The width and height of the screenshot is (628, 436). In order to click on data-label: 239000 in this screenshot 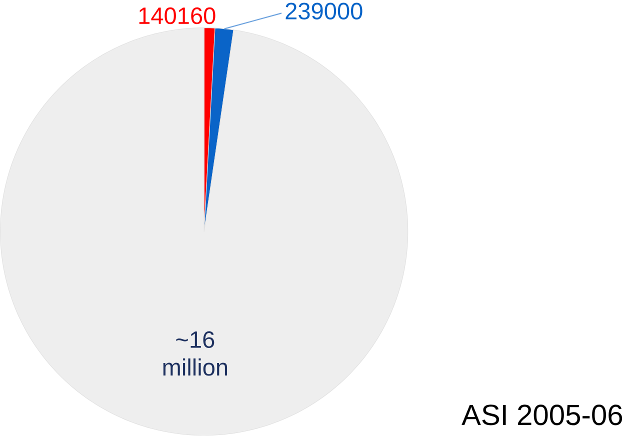, I will do `click(324, 11)`.